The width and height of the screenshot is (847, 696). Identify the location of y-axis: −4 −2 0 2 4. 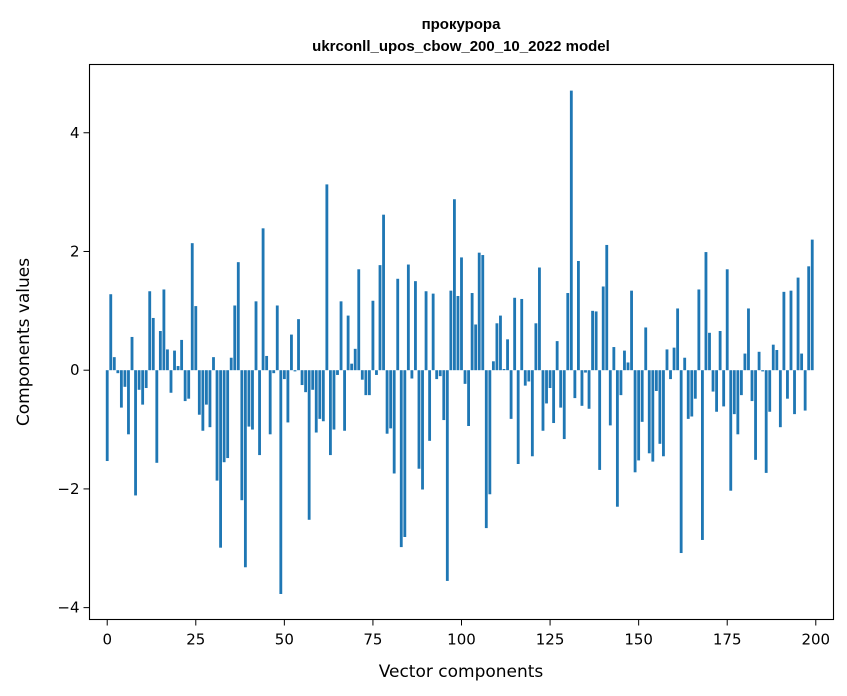
(73, 370).